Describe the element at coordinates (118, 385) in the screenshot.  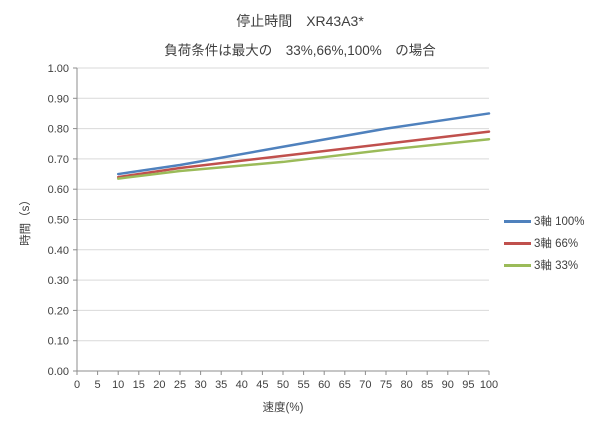
I see `x-tick-label: 10` at that location.